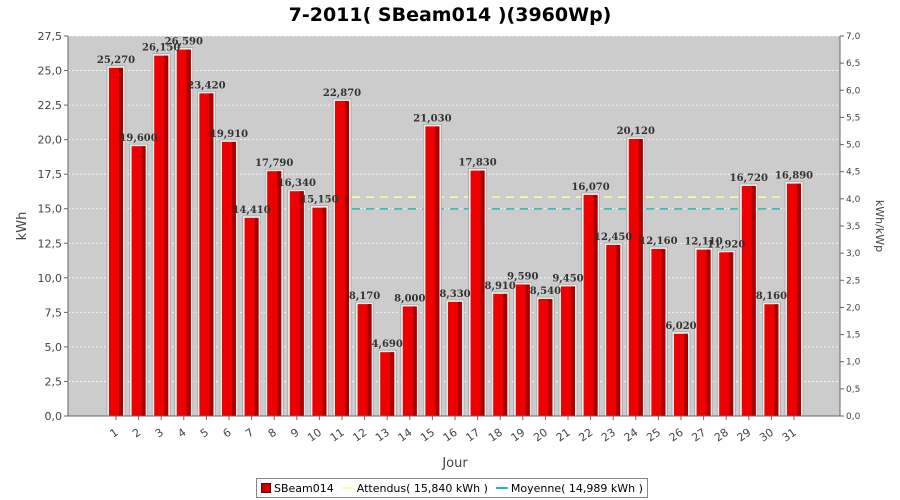  Describe the element at coordinates (545, 291) in the screenshot. I see `data-label: 8,540` at that location.